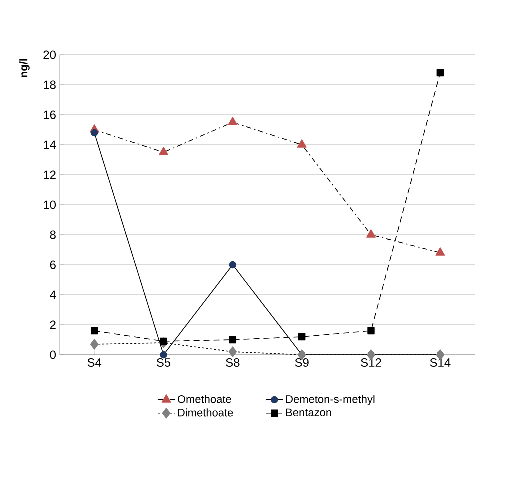 The image size is (507, 497). What do you see at coordinates (50, 205) in the screenshot?
I see `y-tick-label: 10` at bounding box center [50, 205].